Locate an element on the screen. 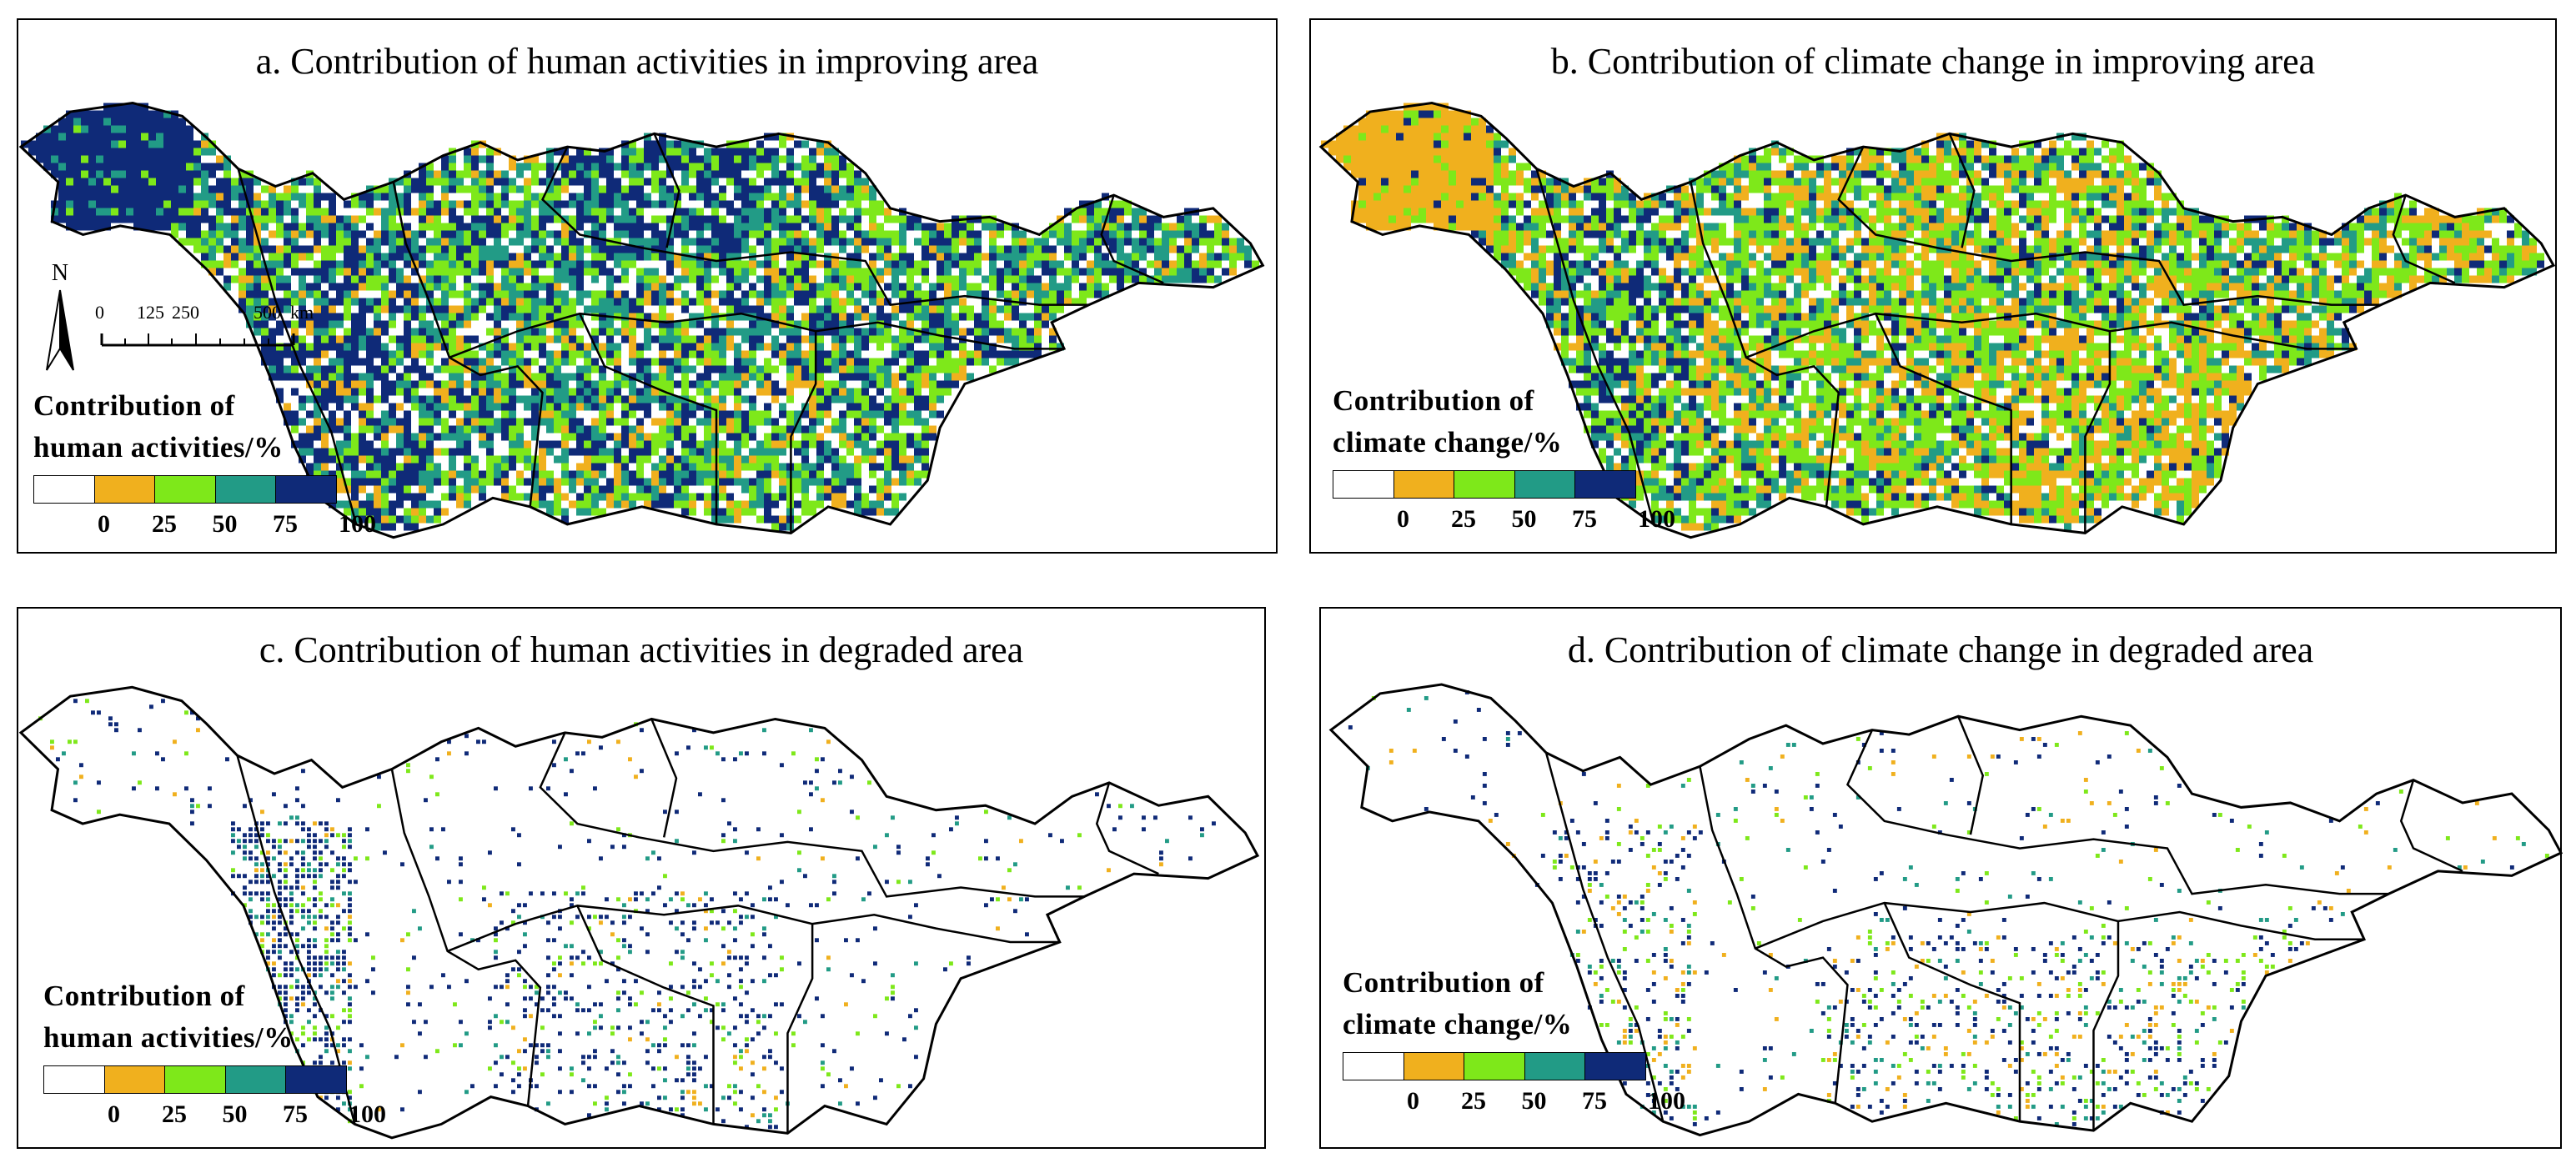  scale-label-500: 500 is located at coordinates (267, 312).